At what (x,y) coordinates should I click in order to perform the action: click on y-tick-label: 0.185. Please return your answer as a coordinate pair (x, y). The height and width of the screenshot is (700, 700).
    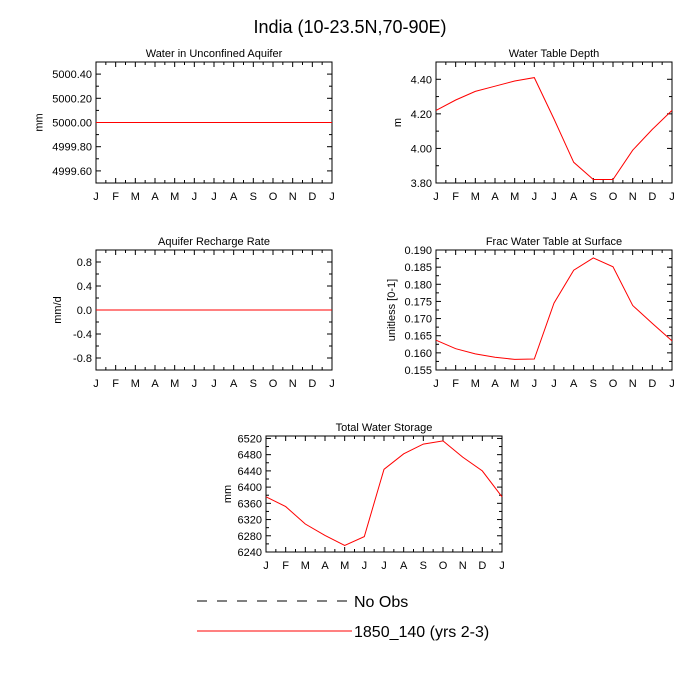
    Looking at the image, I should click on (418, 268).